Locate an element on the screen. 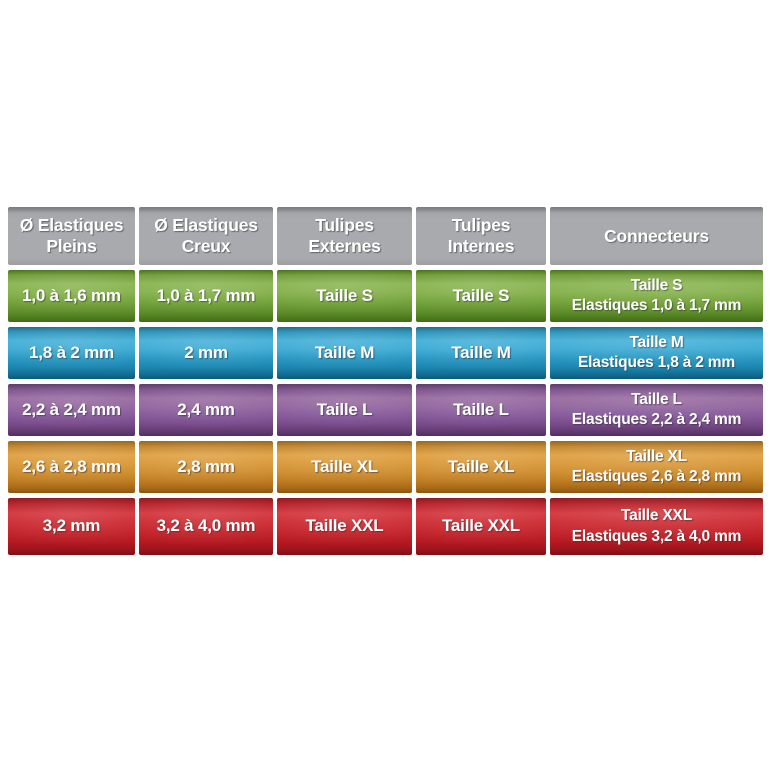 The width and height of the screenshot is (770, 770). connector-taille-label: Taille XXL is located at coordinates (656, 516).